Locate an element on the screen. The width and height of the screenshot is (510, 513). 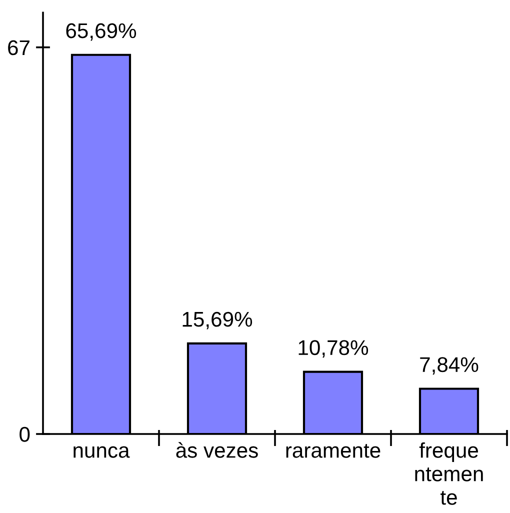
y-tick-label: 0 is located at coordinates (25, 434).